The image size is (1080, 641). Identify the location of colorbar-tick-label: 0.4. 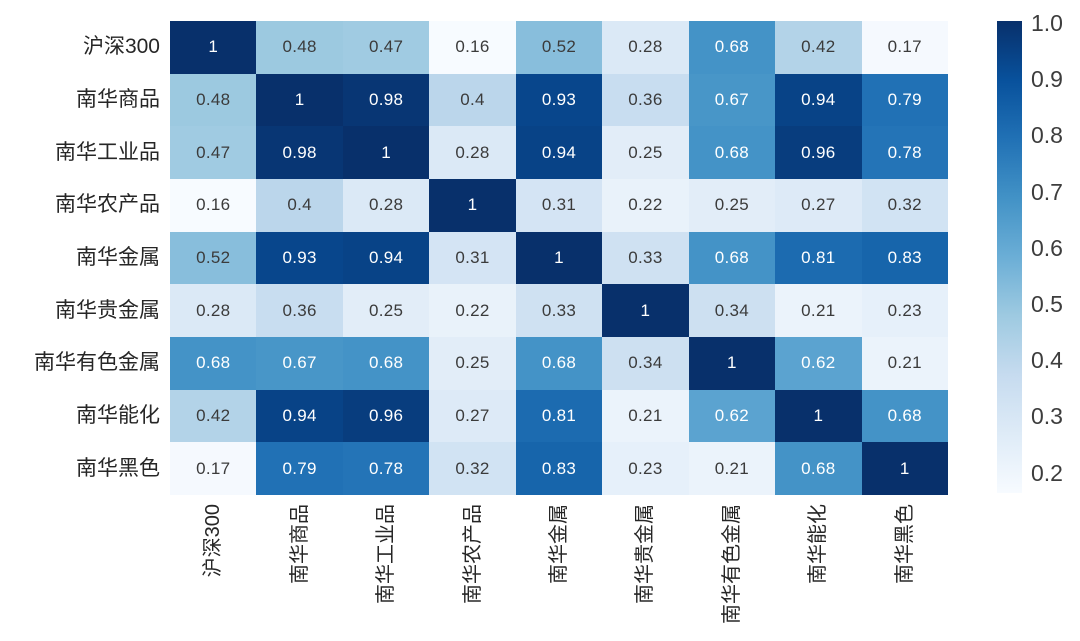
(1047, 360).